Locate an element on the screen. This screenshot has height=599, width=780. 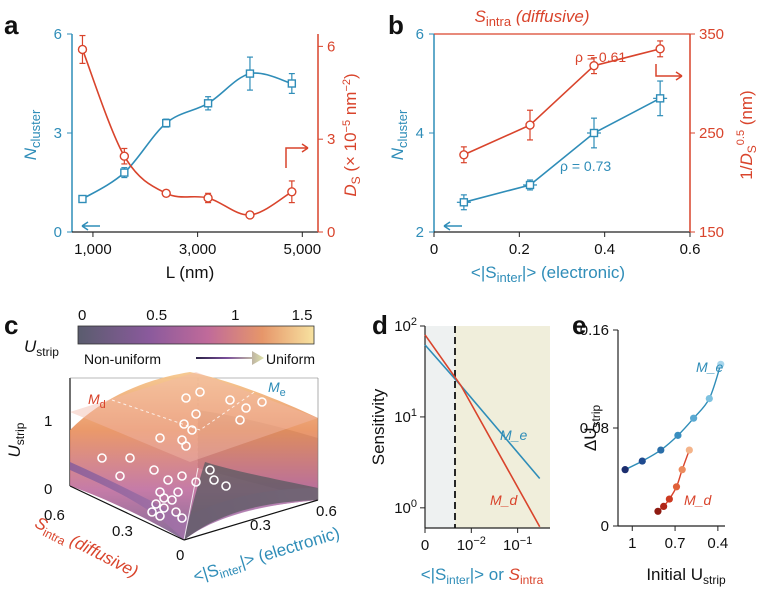
panel-c-cbtick-0: 0 is located at coordinates (82, 315).